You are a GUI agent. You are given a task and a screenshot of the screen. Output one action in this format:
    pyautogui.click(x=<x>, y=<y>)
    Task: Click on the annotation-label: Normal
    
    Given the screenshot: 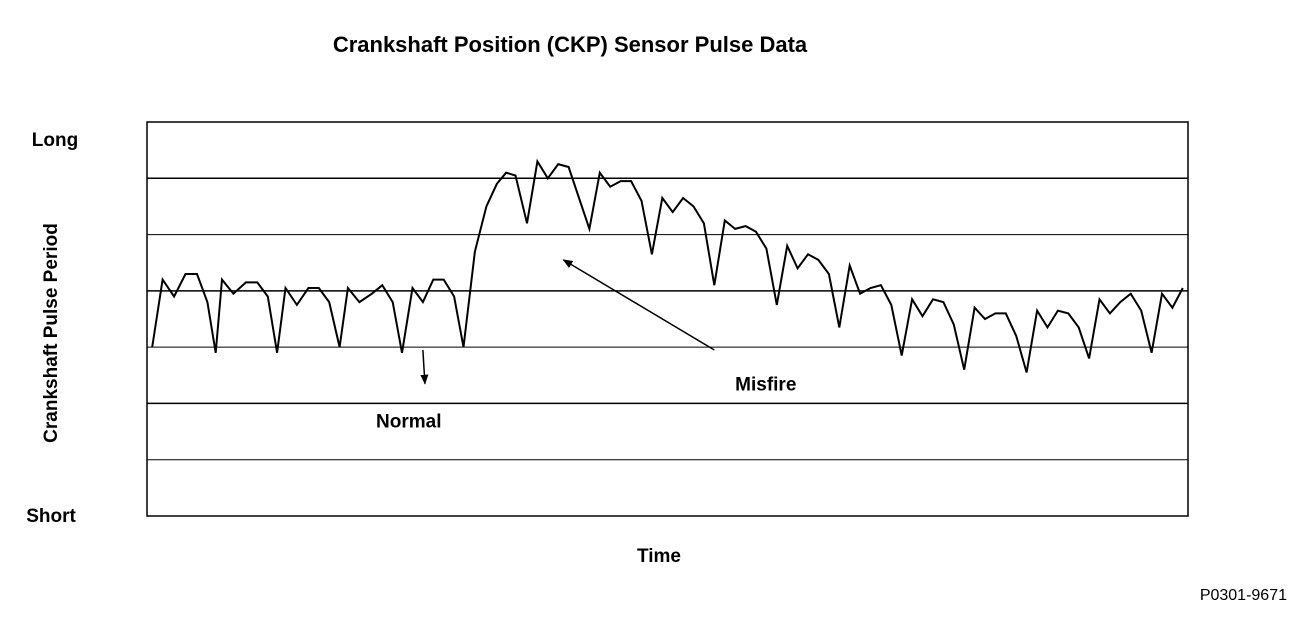 What is the action you would take?
    pyautogui.click(x=408, y=421)
    